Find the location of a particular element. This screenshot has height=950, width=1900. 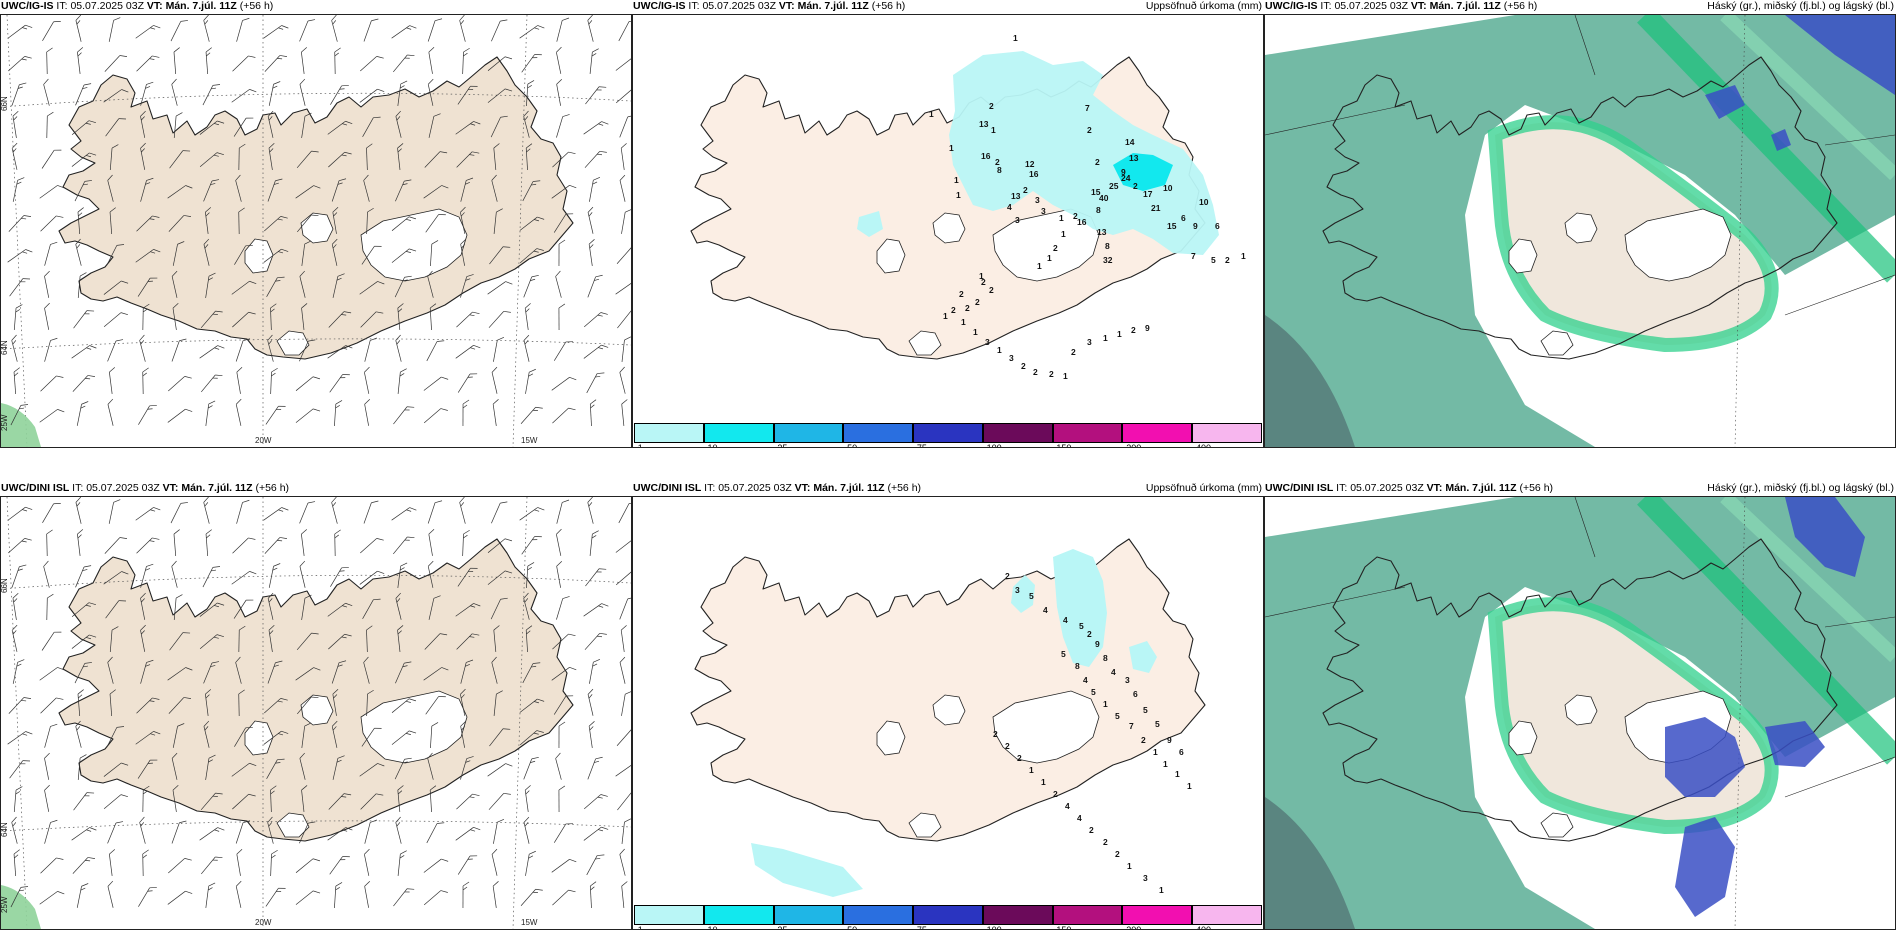

precip-area is located at coordinates (807, 870).